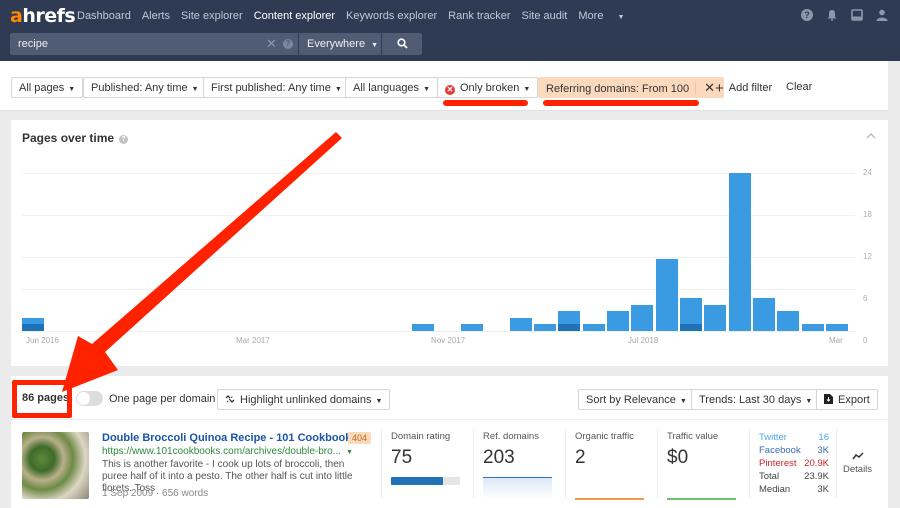  I want to click on ref-domains-value: 203, so click(499, 457).